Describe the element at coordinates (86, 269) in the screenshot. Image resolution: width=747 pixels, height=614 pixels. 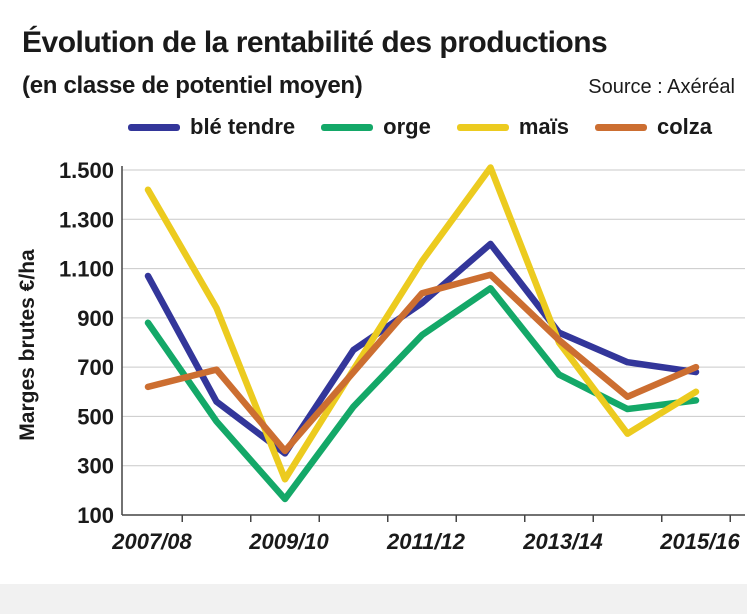
I see `y-tick-label: 1.100` at that location.